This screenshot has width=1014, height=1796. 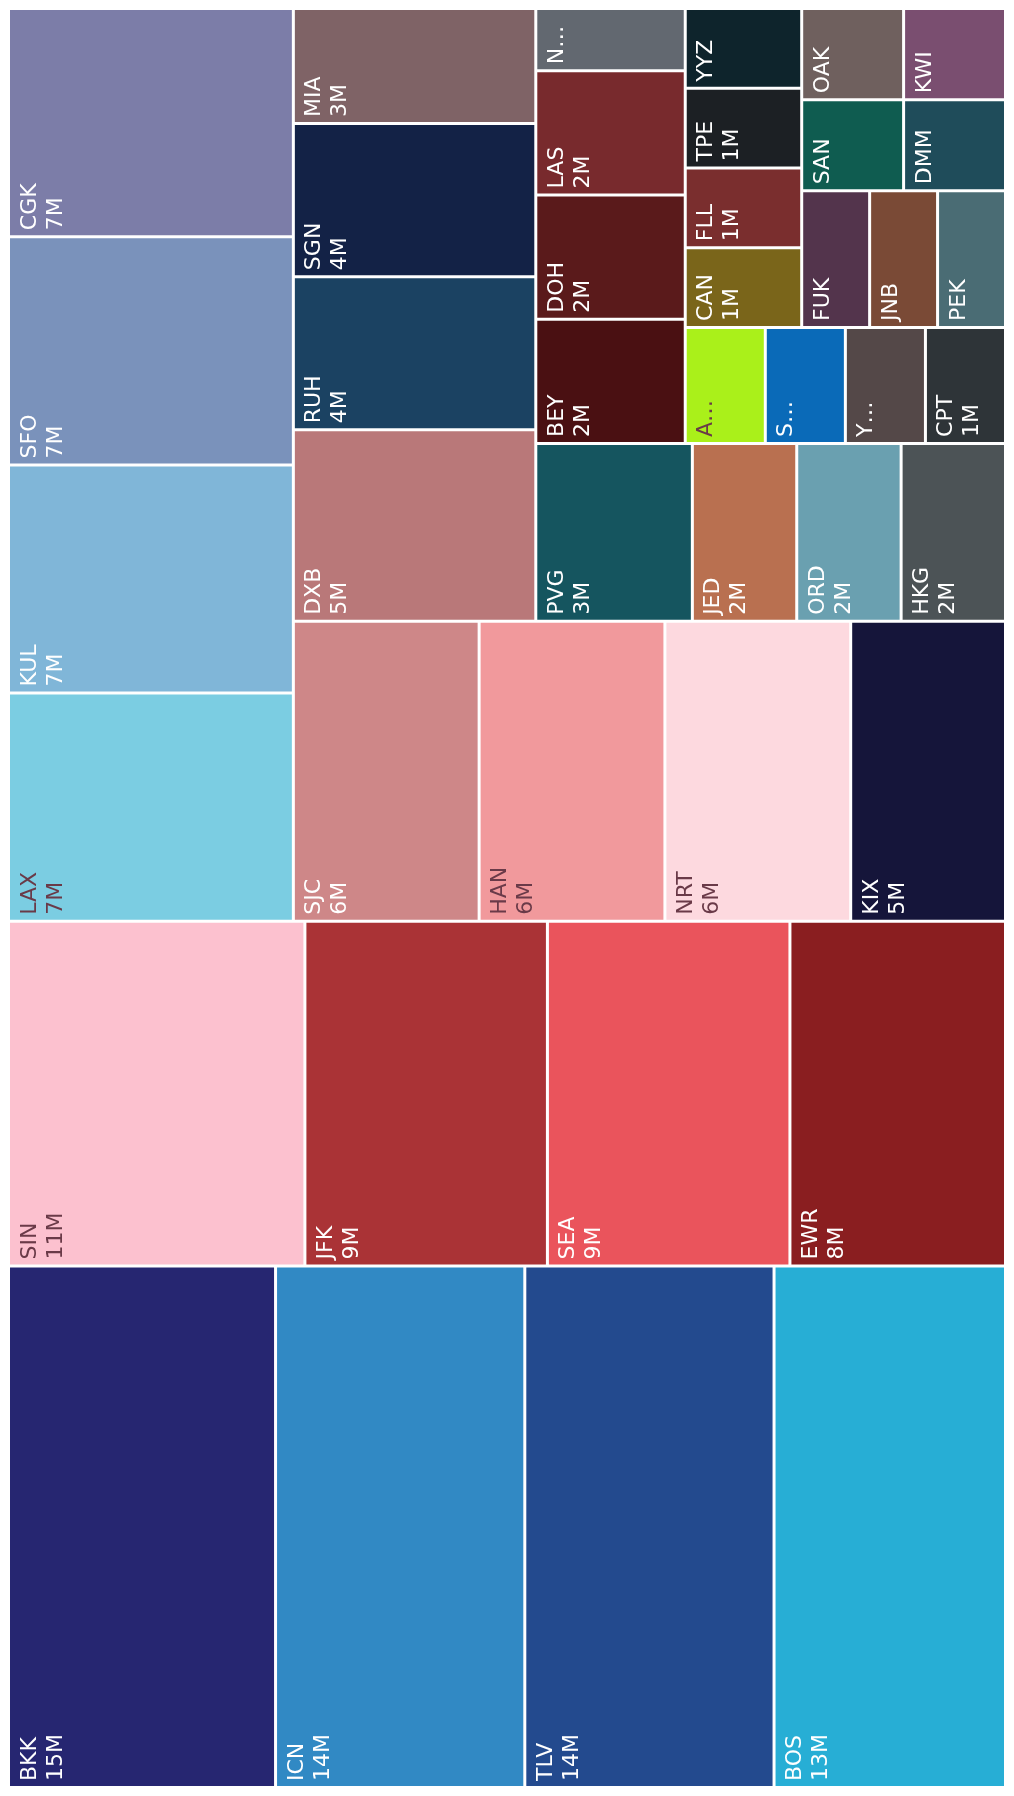 What do you see at coordinates (835, 1243) in the screenshot?
I see `data-label: 8M` at bounding box center [835, 1243].